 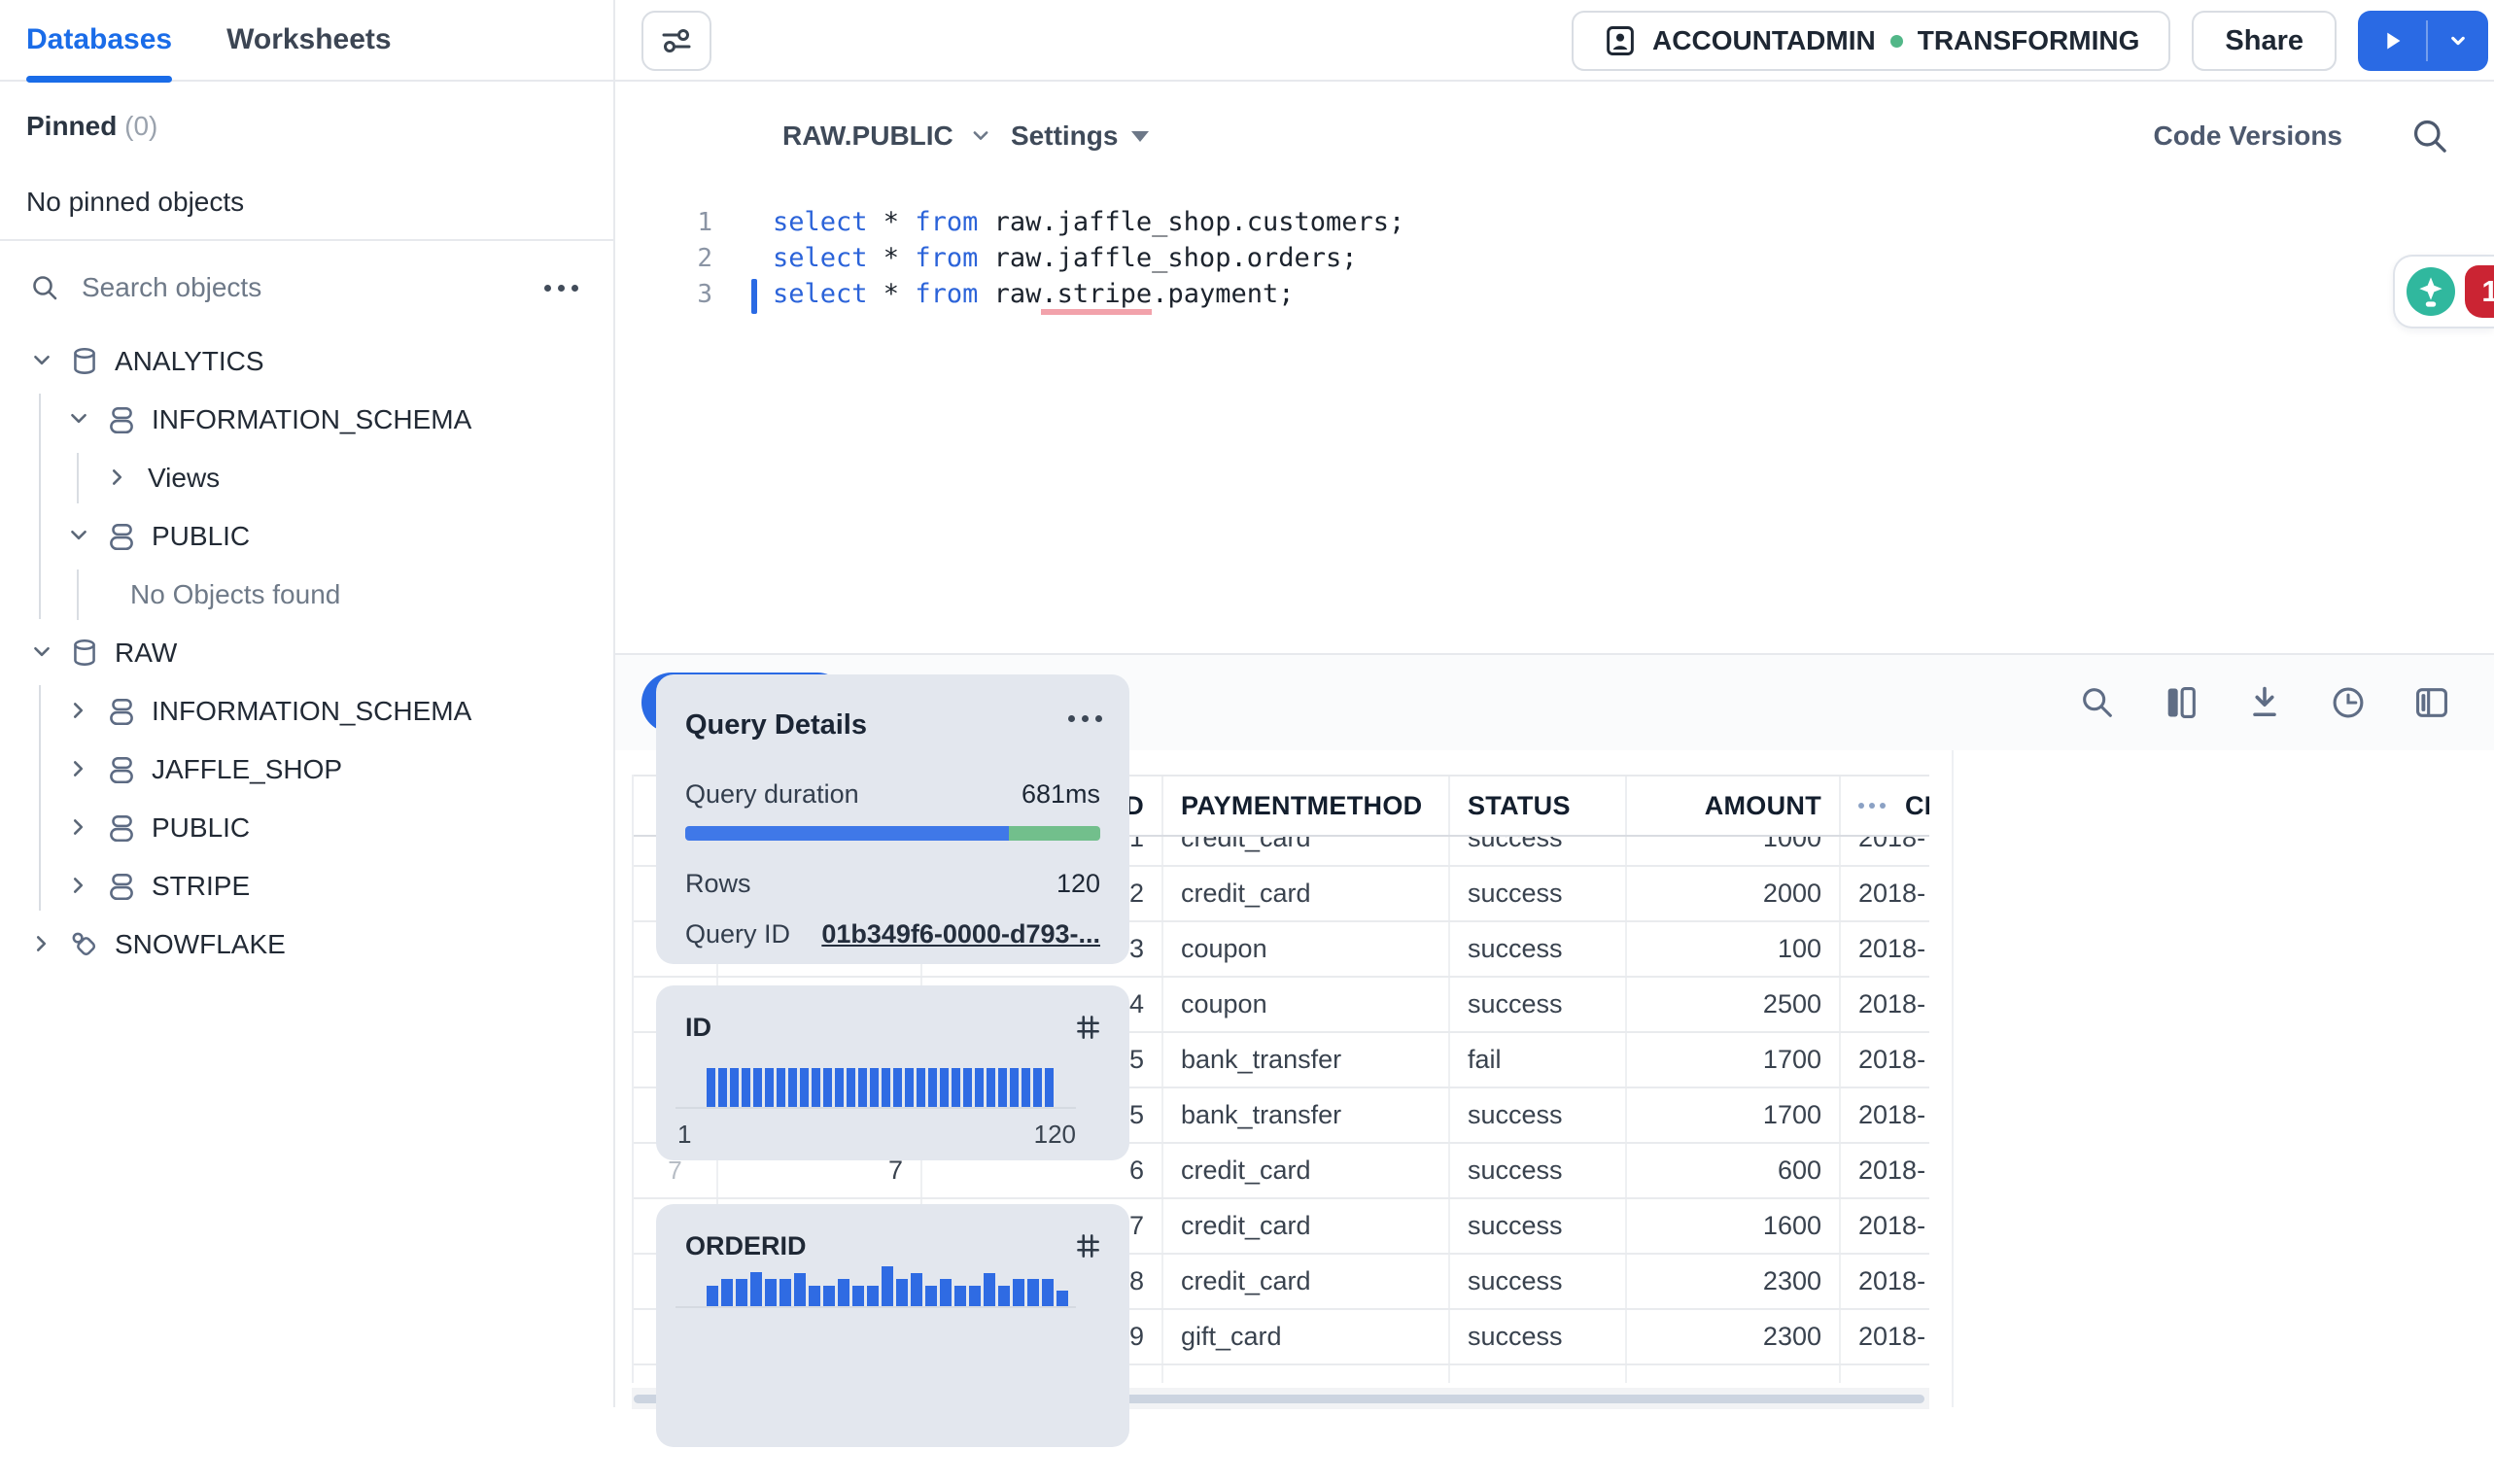 What do you see at coordinates (1734, 1170) in the screenshot?
I see `cell-amount: 600` at bounding box center [1734, 1170].